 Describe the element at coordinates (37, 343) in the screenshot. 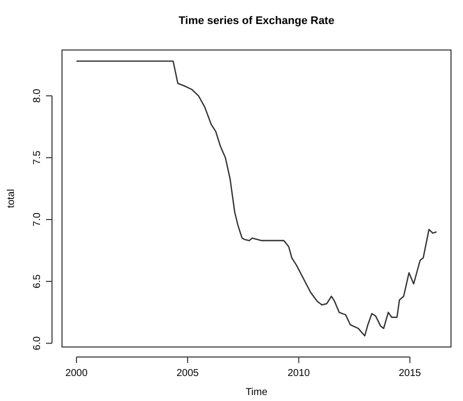

I see `y-tick-label: 6.0` at that location.